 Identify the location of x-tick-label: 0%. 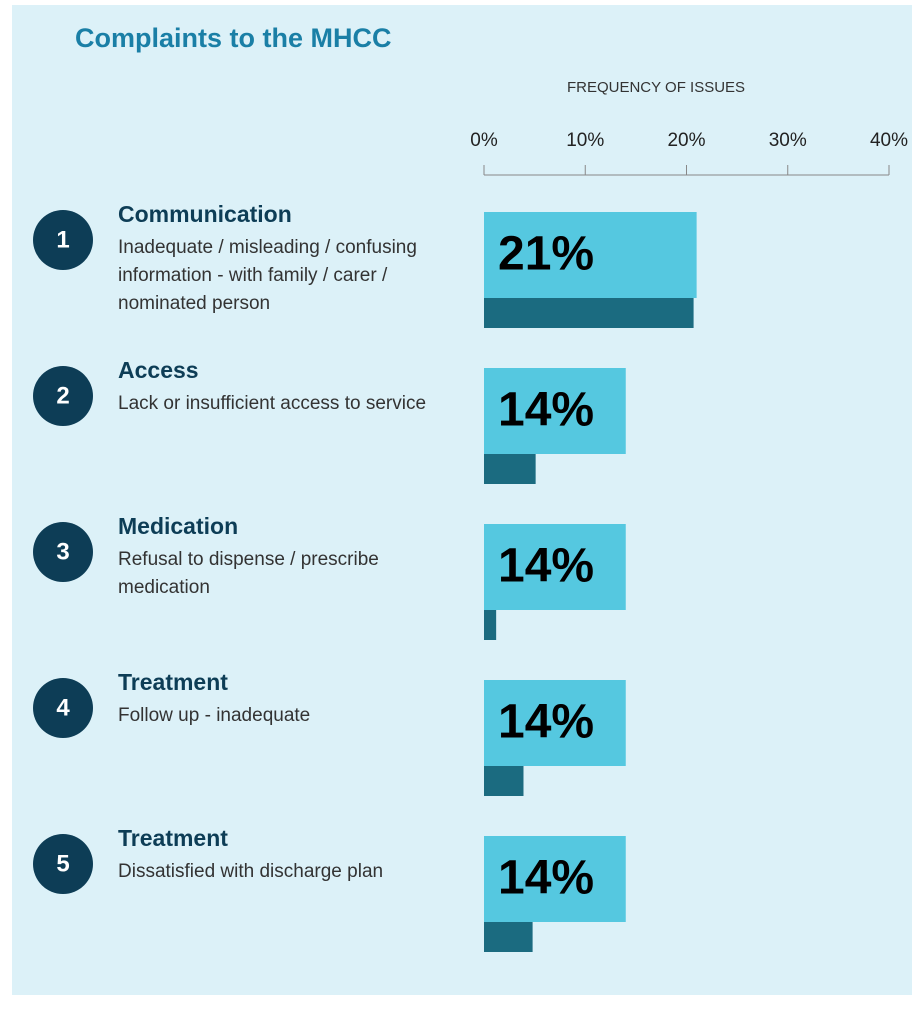
(484, 140).